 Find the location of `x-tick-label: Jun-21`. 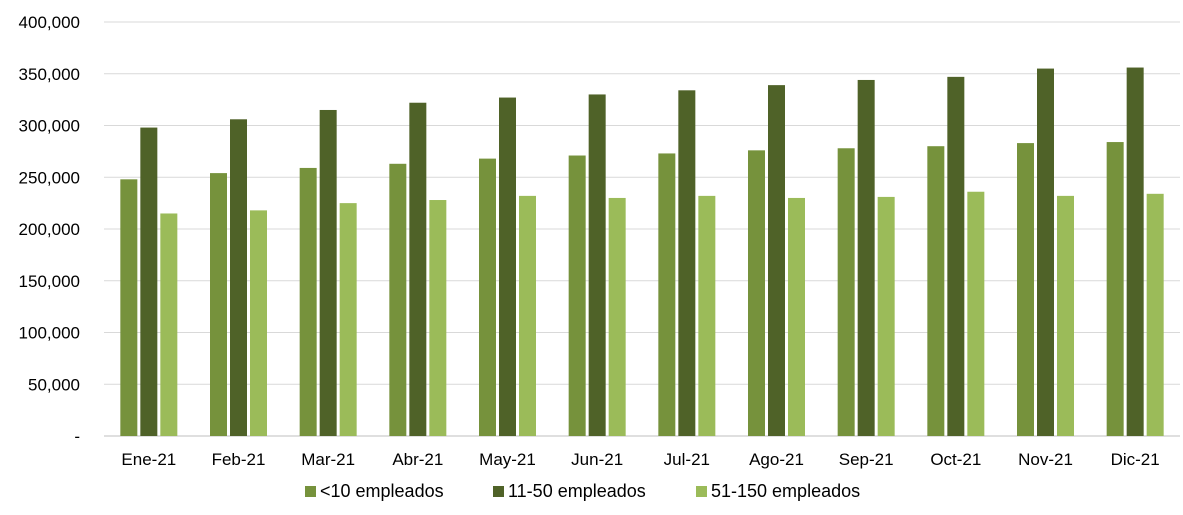

x-tick-label: Jun-21 is located at coordinates (597, 459).